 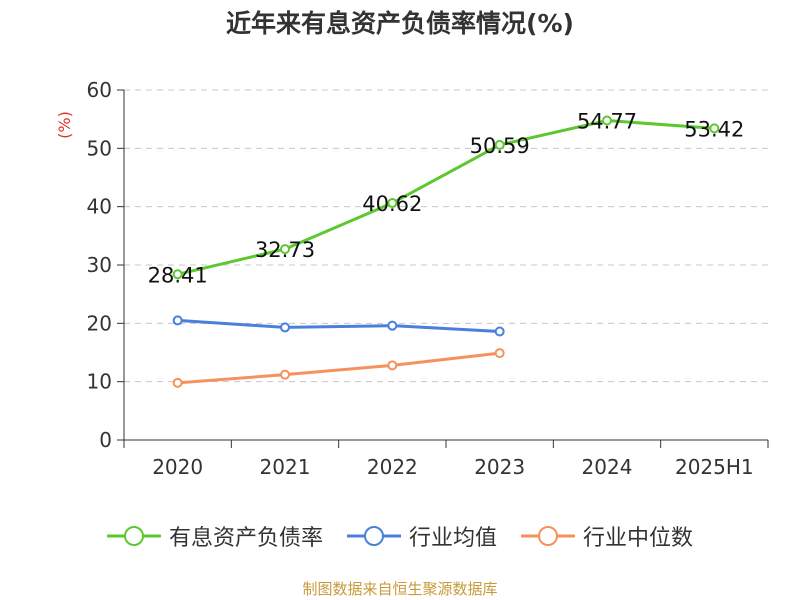 I want to click on y-tick-label: 30, so click(x=99, y=265).